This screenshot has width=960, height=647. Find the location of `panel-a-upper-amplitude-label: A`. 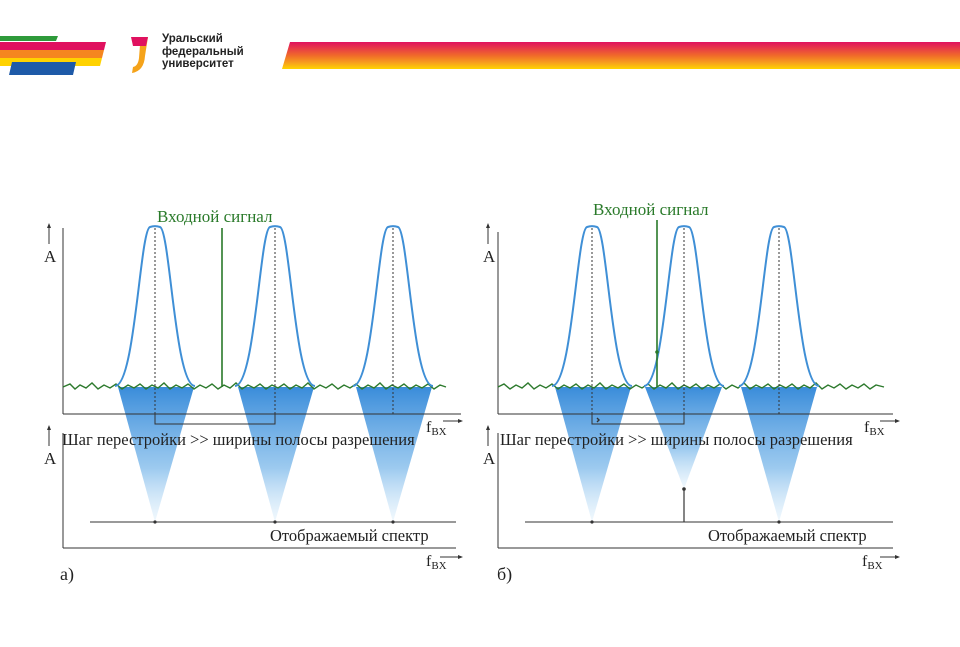

panel-a-upper-amplitude-label: A is located at coordinates (50, 256).